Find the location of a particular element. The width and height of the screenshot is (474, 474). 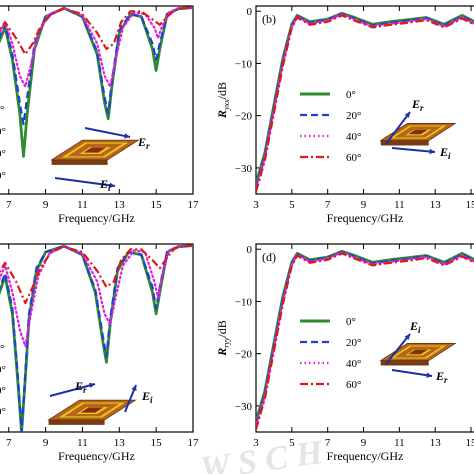

arrow-er-c-head is located at coordinates (92, 385).